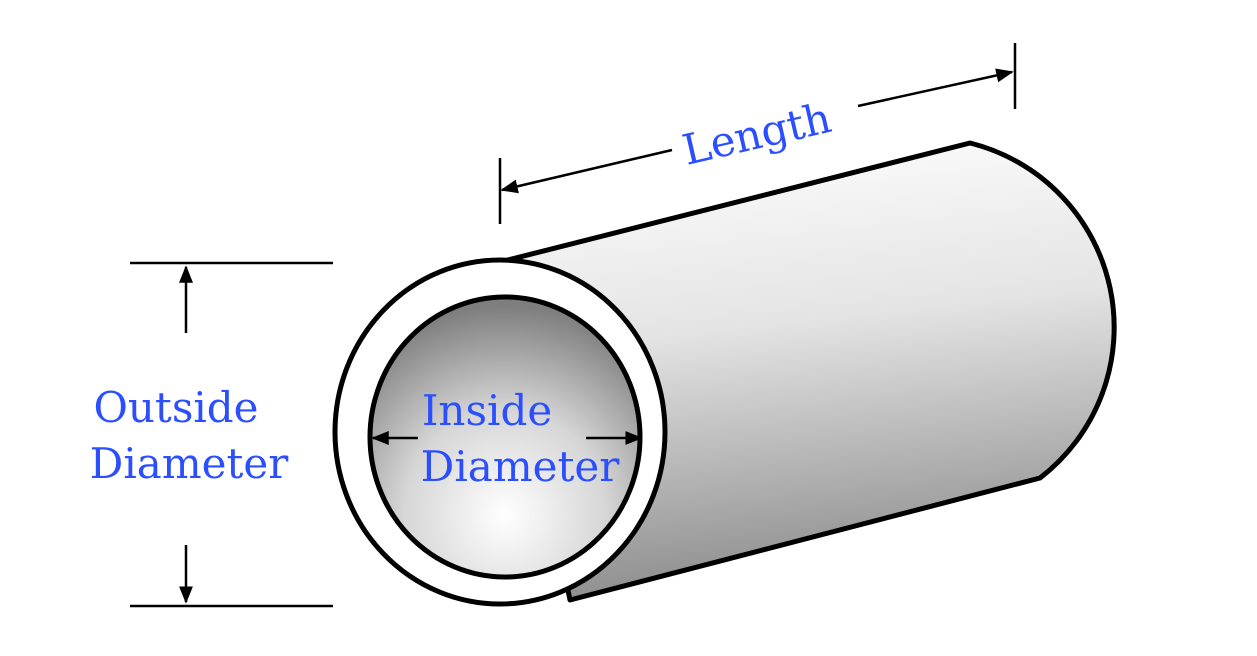  I want to click on length-arrow-left, so click(586, 171).